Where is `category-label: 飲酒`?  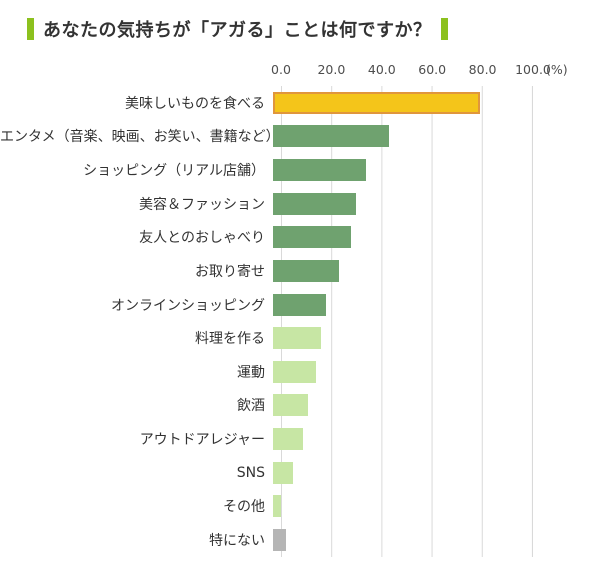 category-label: 飲酒 is located at coordinates (251, 406).